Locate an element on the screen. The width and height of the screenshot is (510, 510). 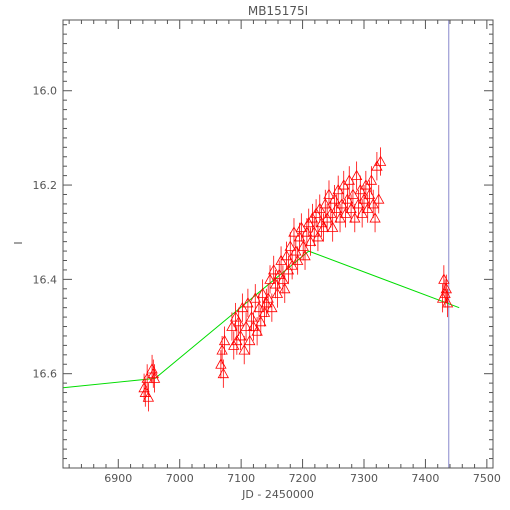
y-axis-label: I is located at coordinates (18, 242).